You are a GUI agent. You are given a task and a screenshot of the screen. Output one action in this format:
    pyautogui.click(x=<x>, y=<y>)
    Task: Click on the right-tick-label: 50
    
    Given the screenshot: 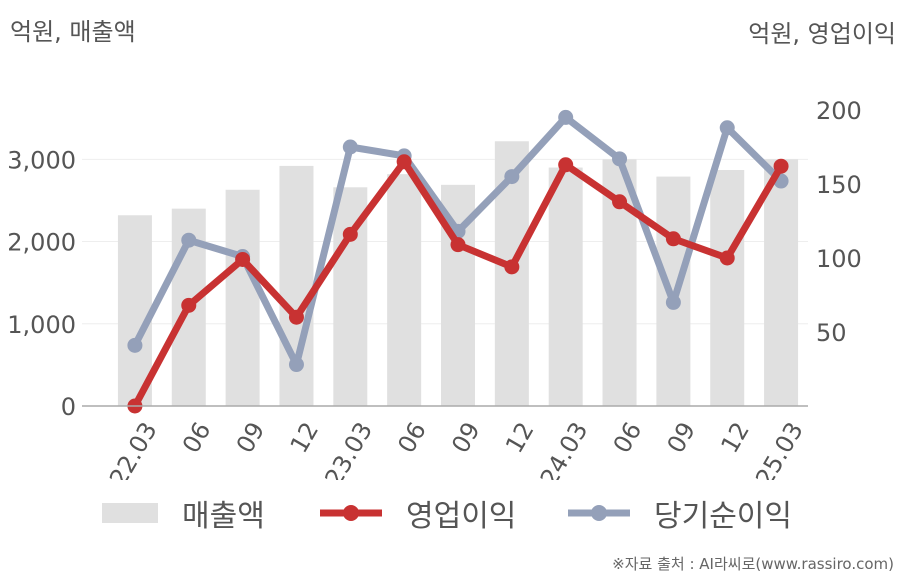 What is the action you would take?
    pyautogui.click(x=831, y=333)
    